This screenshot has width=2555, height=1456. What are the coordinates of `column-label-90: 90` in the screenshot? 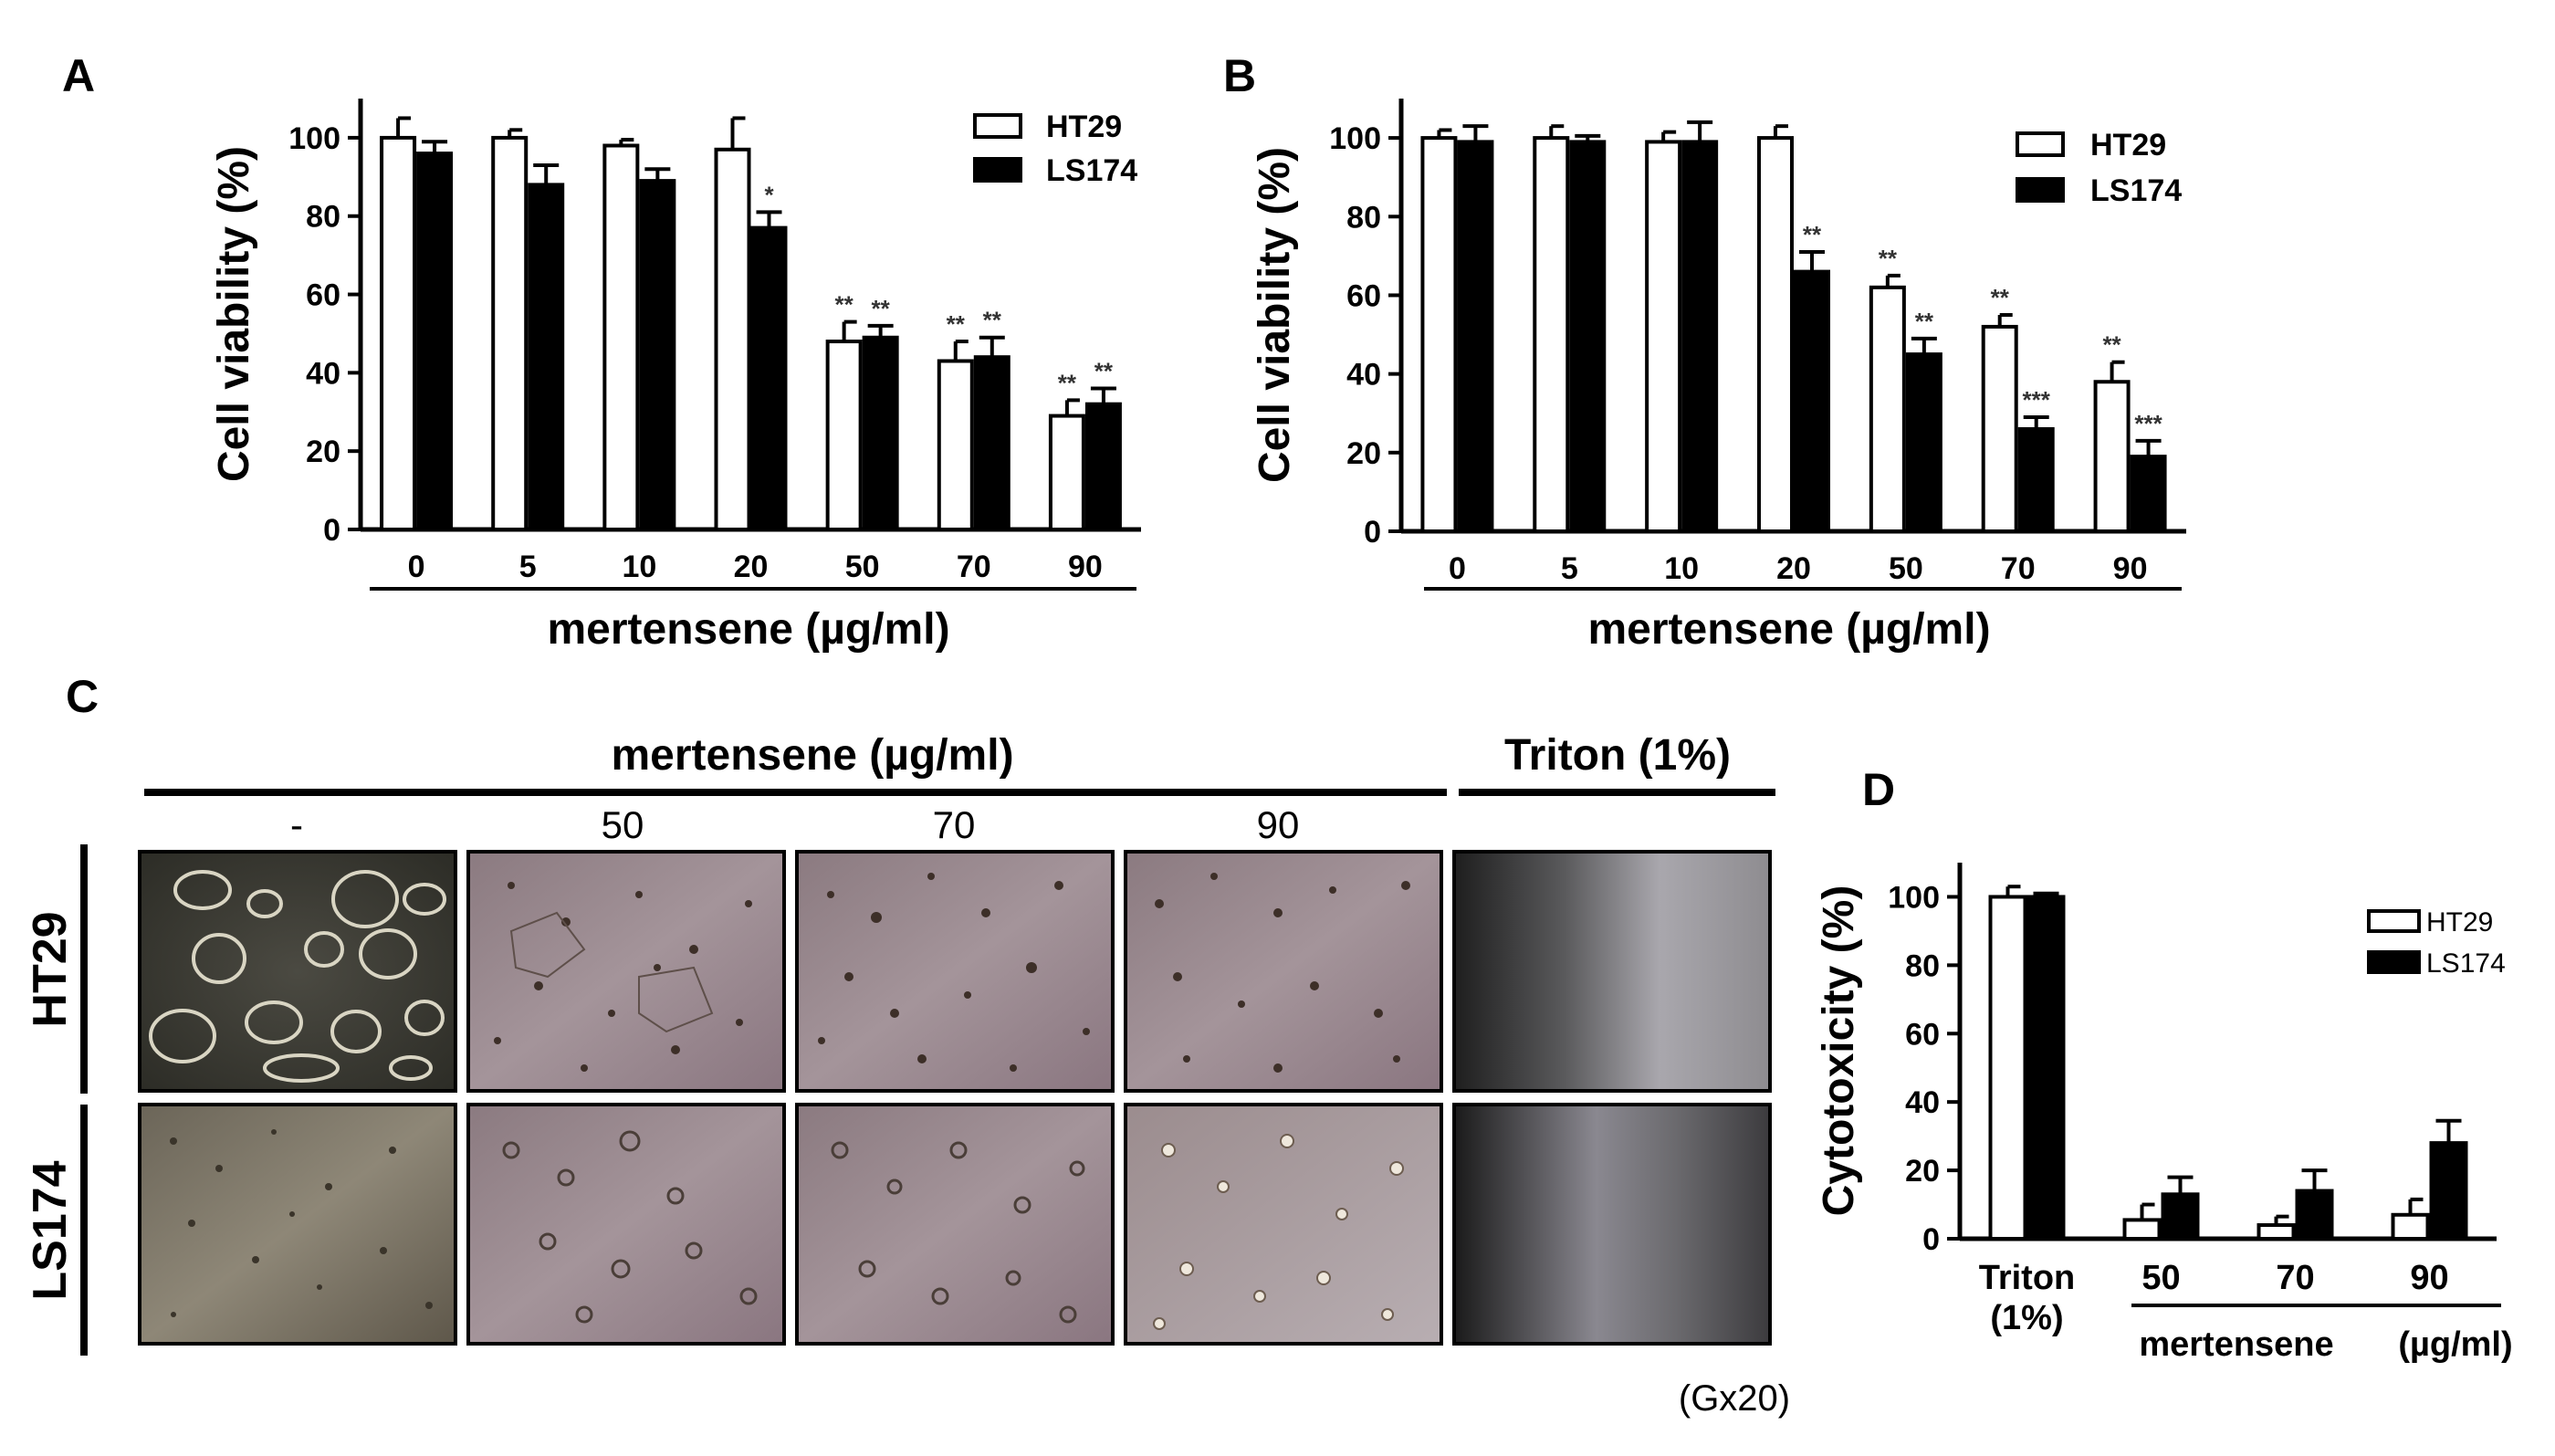 It's located at (1279, 824).